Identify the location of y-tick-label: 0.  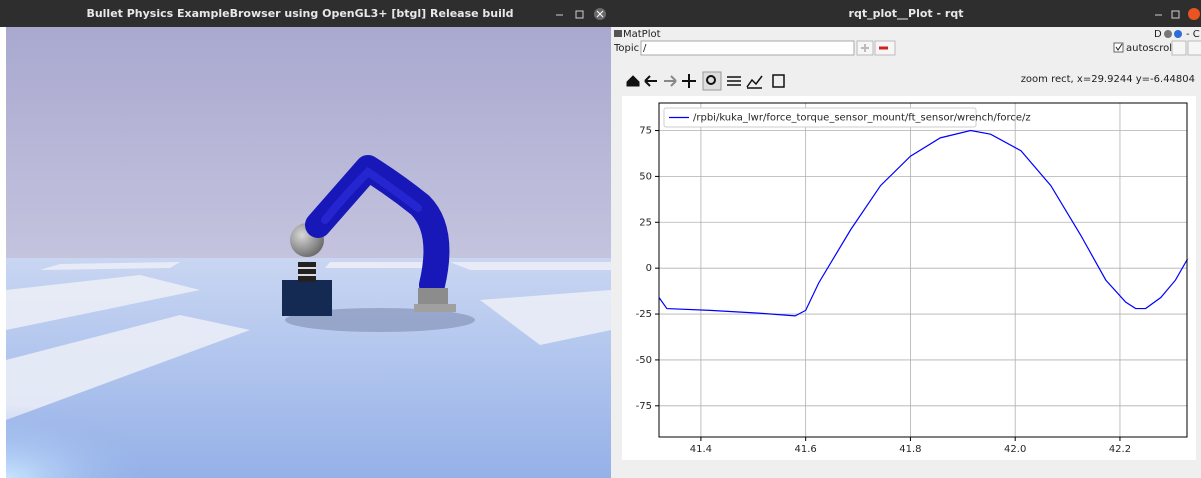
(649, 268).